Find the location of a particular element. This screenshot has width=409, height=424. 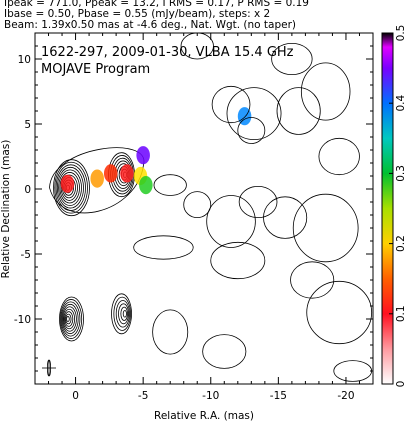

y-tick-label: 5 is located at coordinates (27, 125).